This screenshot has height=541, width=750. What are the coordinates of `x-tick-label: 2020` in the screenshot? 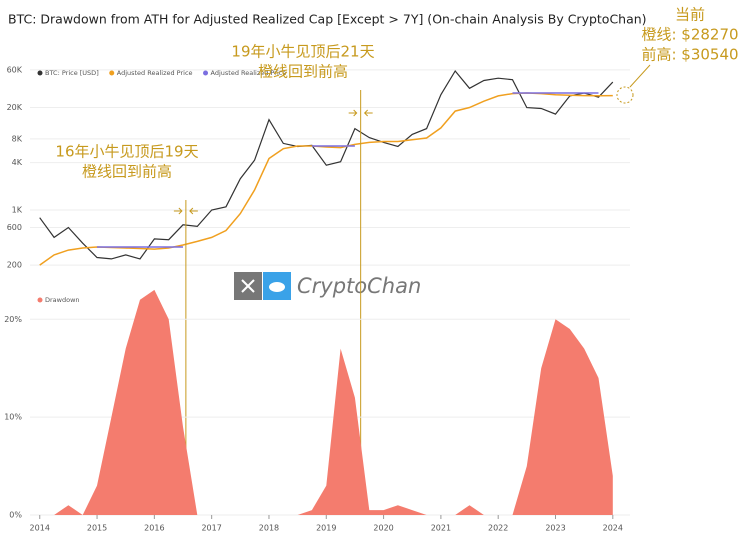 It's located at (383, 528).